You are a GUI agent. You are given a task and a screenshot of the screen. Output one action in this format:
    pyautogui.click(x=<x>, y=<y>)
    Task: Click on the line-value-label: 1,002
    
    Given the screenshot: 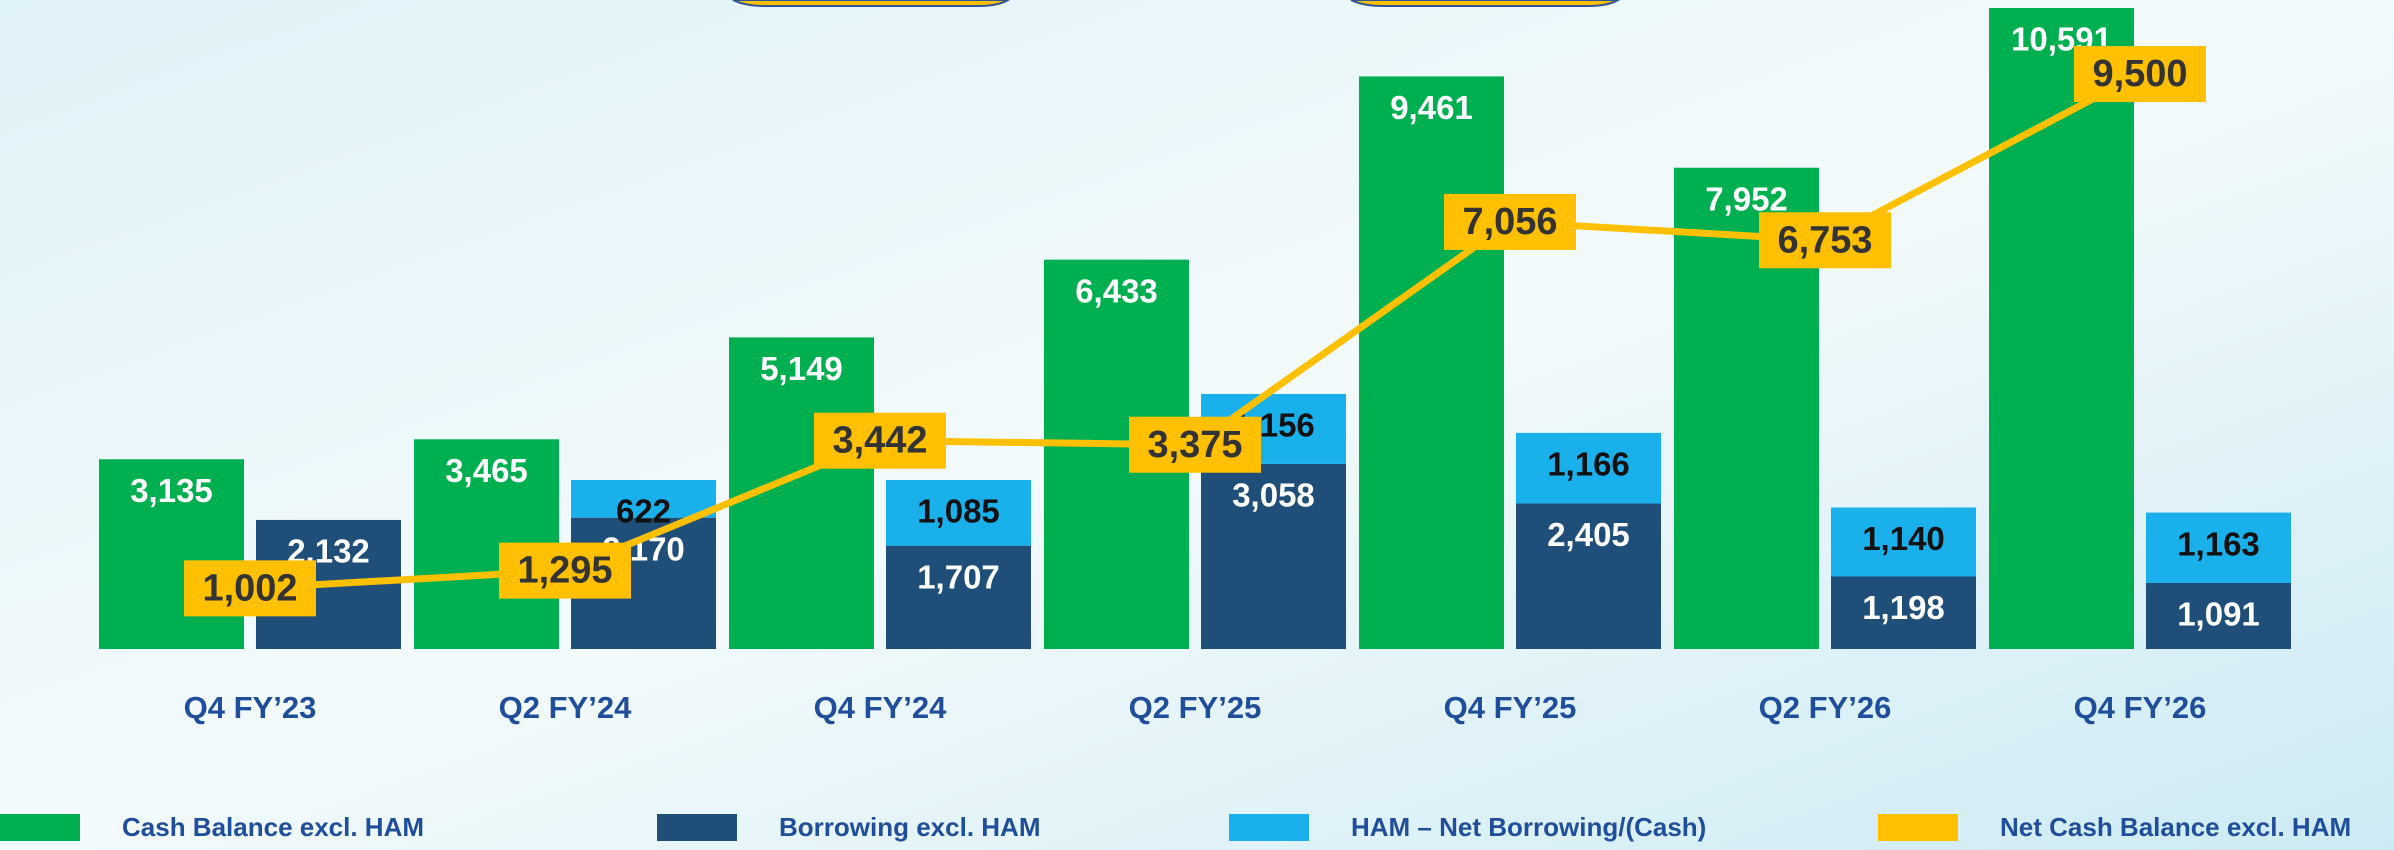 What is the action you would take?
    pyautogui.click(x=249, y=588)
    